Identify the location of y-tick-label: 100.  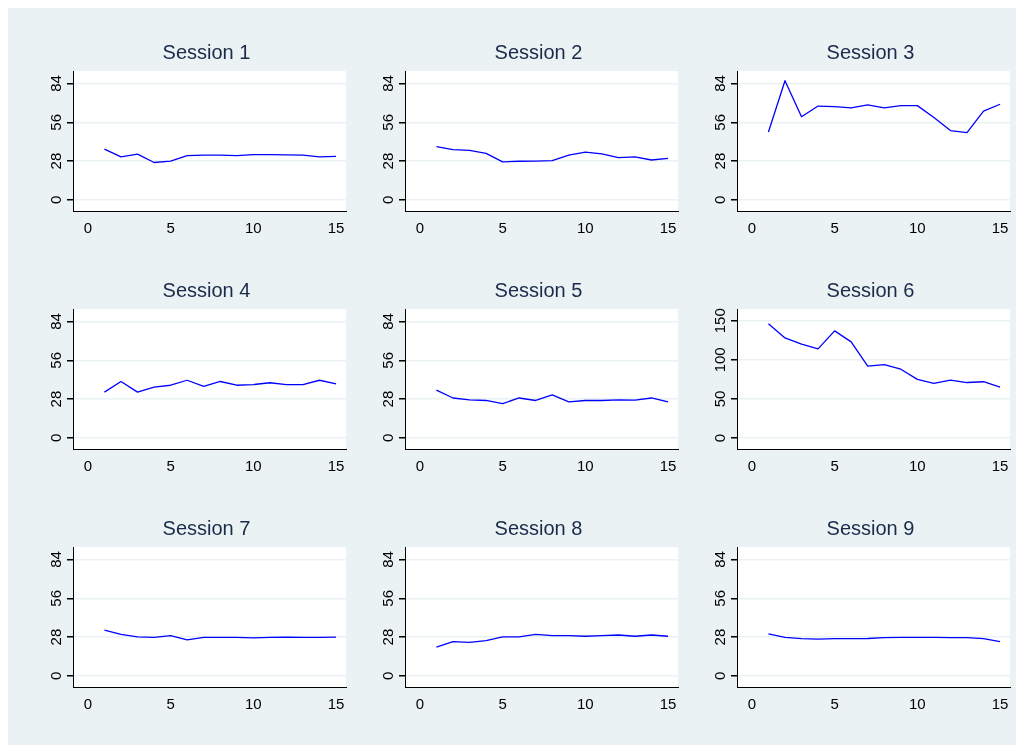
(719, 360).